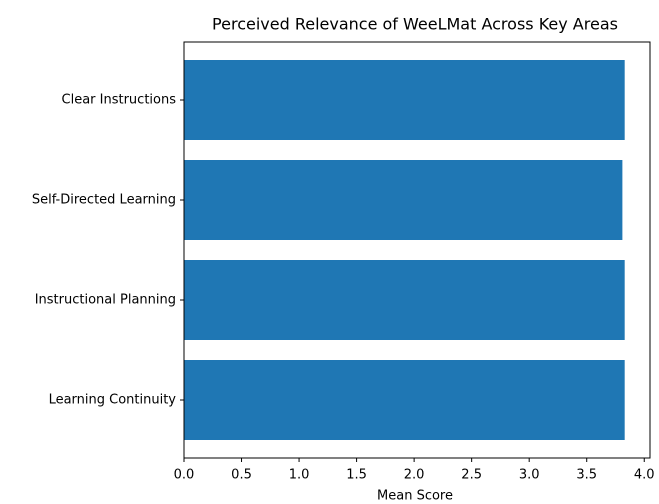 The width and height of the screenshot is (659, 504). I want to click on x-tick-label: 1.5, so click(356, 475).